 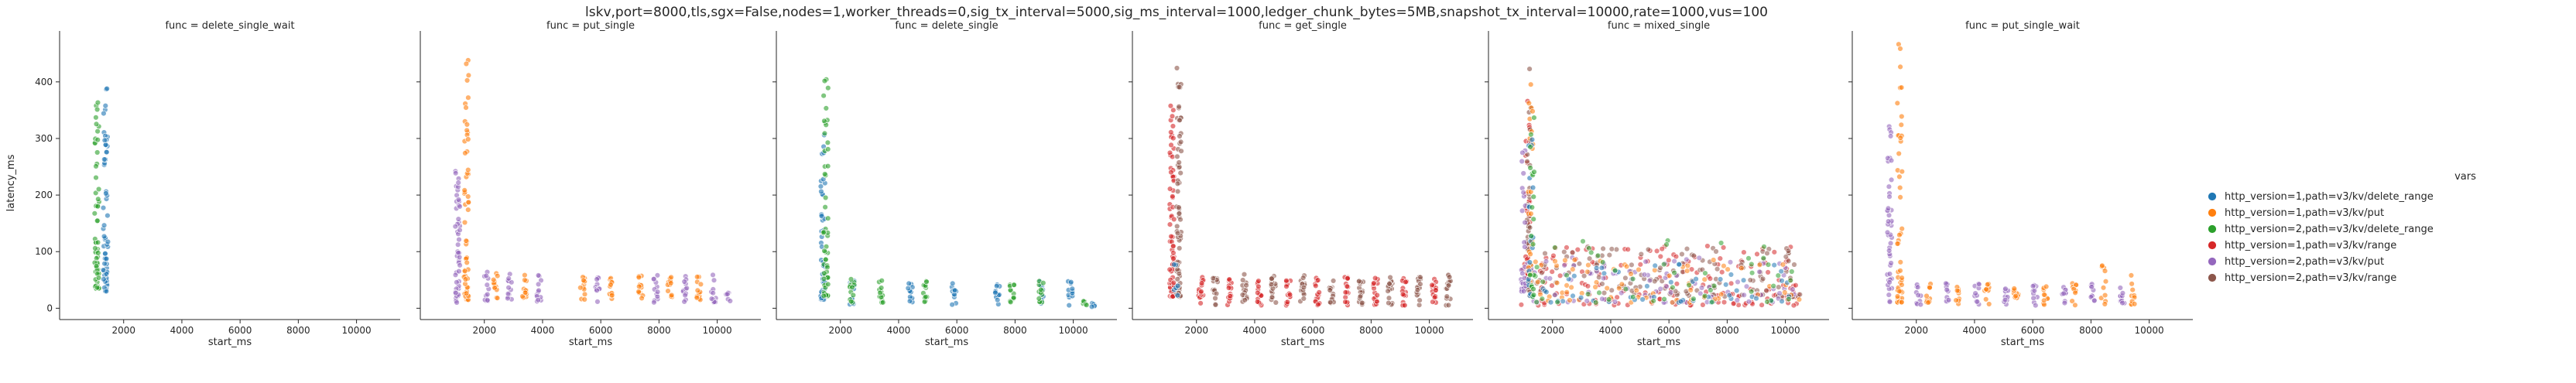 I want to click on y-tick-label: 300, so click(x=44, y=138).